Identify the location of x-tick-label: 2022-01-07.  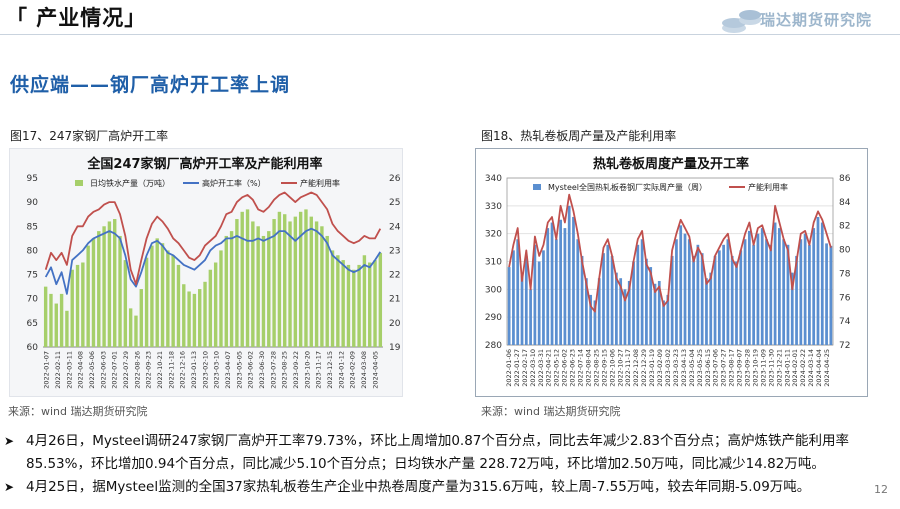
(47, 370).